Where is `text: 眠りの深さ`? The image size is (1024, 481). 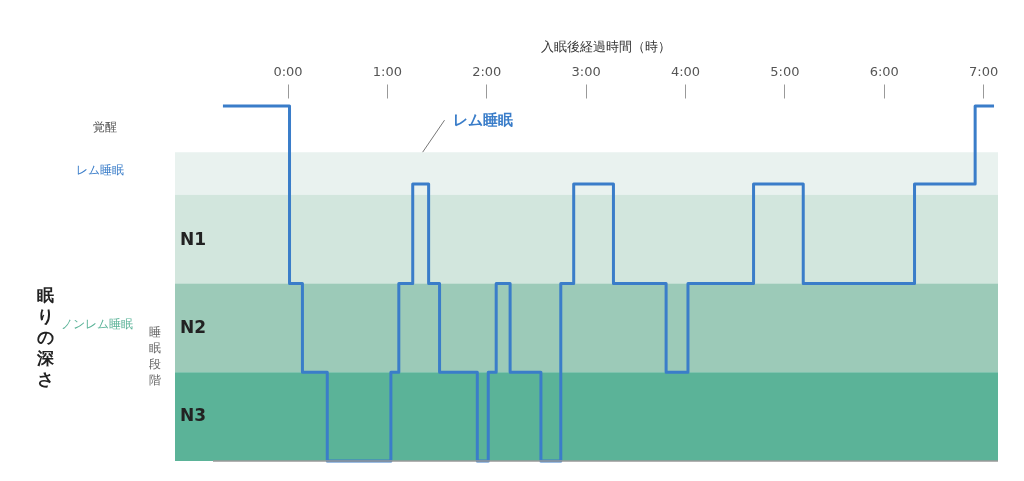
text: 眠りの深さ is located at coordinates (45, 337).